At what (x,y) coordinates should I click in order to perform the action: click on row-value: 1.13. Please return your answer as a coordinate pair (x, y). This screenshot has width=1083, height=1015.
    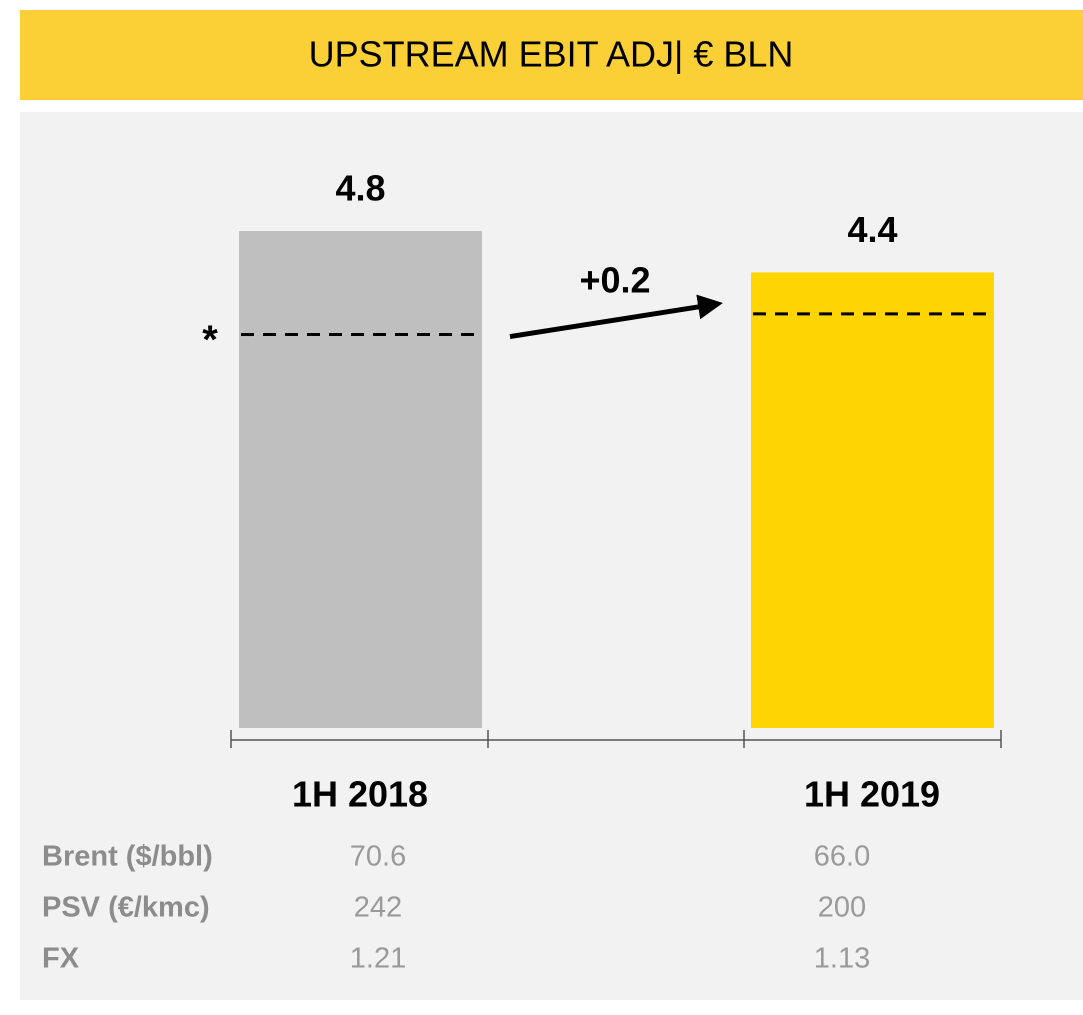
    Looking at the image, I should click on (842, 959).